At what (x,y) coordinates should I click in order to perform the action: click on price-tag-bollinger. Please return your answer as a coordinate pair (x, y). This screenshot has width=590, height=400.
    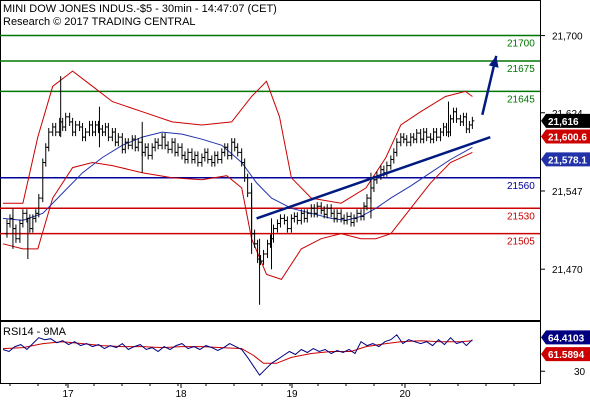
    Looking at the image, I should click on (565, 136).